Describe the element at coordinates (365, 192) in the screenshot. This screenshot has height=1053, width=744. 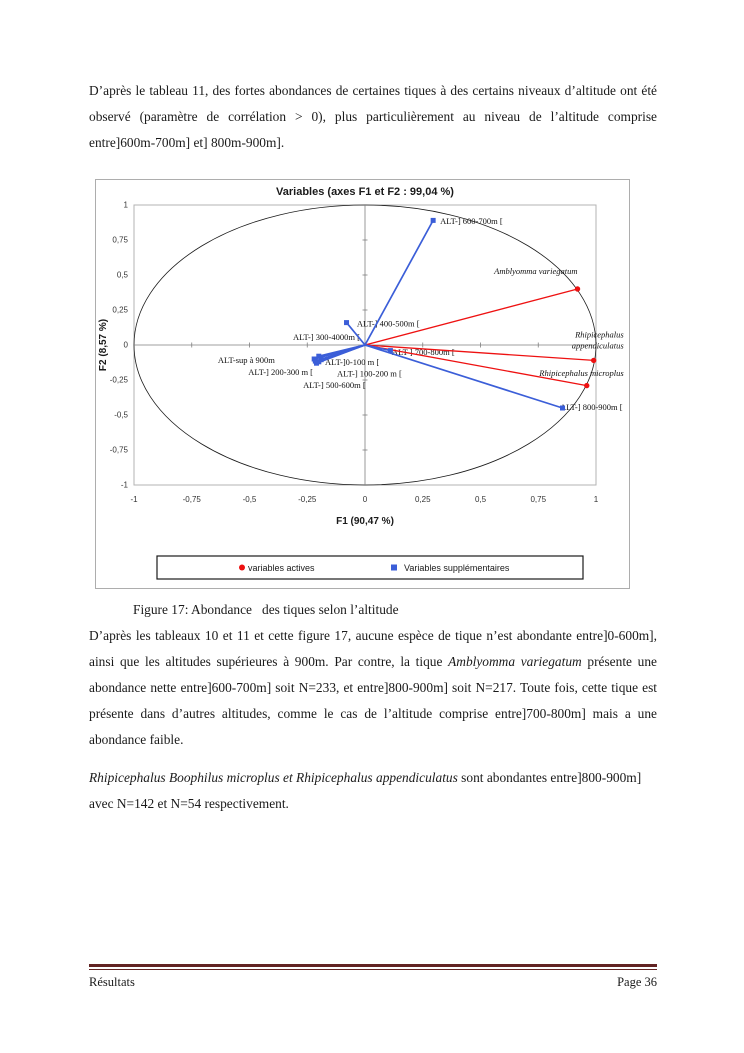
I see `chart-title: Variables (axes F1 et F2 : 99,04 %)` at that location.